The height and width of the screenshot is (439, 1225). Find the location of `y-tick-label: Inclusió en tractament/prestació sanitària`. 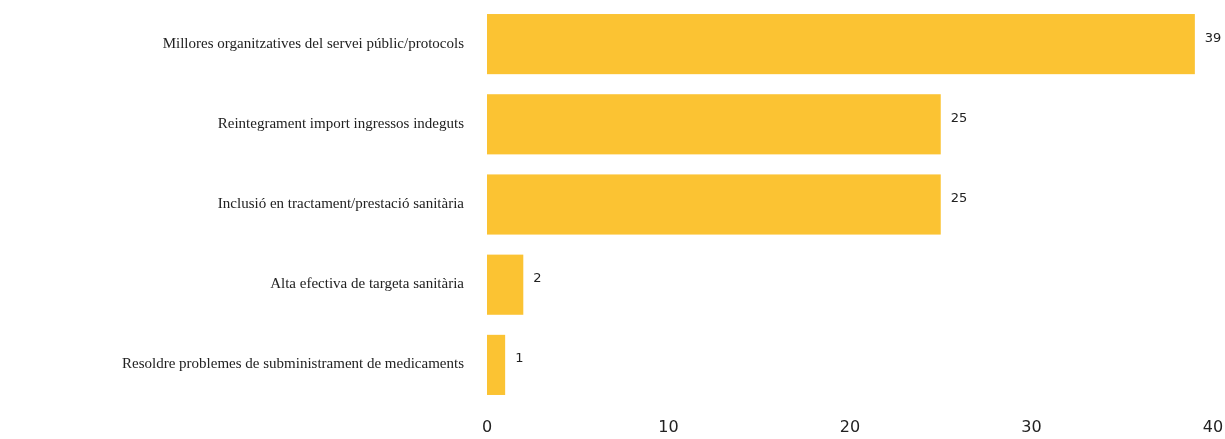

y-tick-label: Inclusió en tractament/prestació sanitària is located at coordinates (341, 202).